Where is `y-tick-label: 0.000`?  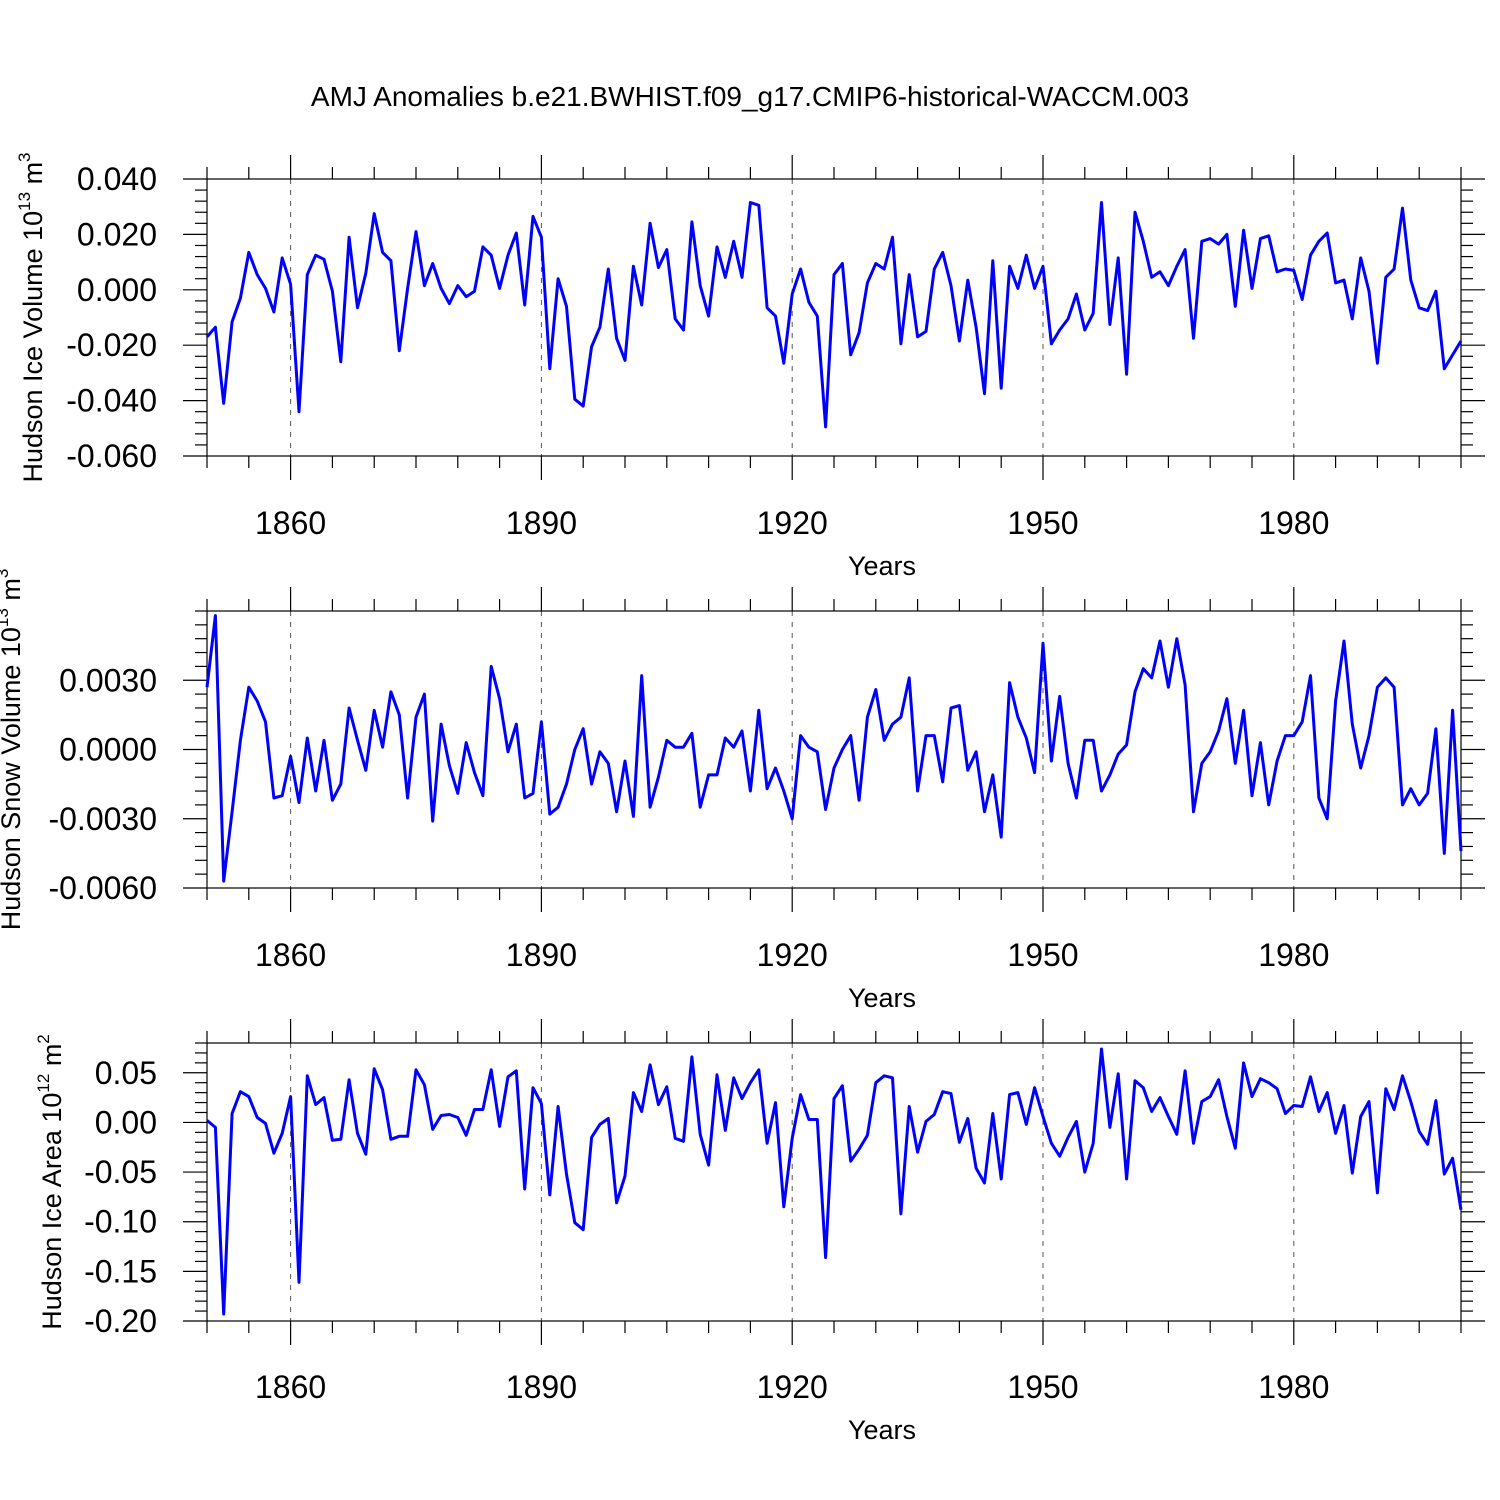
y-tick-label: 0.000 is located at coordinates (117, 290).